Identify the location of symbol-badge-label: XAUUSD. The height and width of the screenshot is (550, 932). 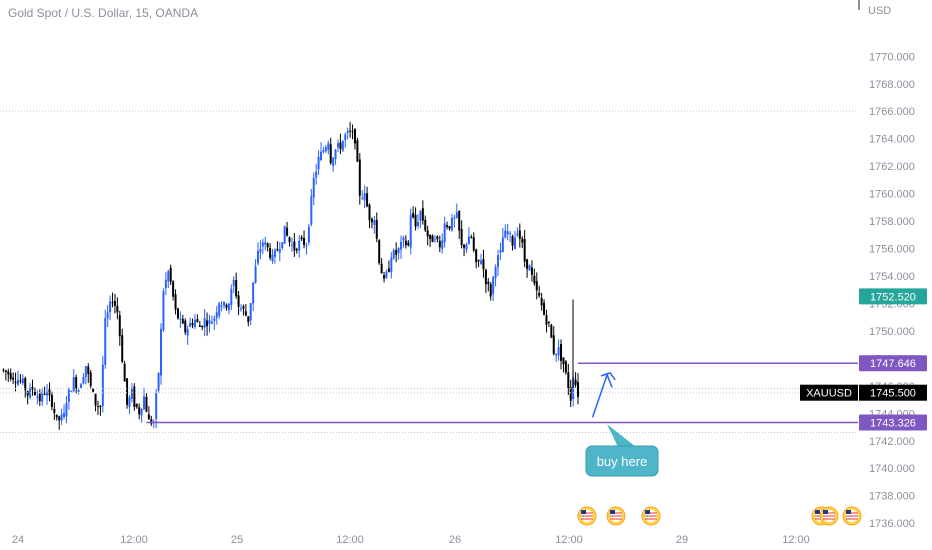
(829, 394).